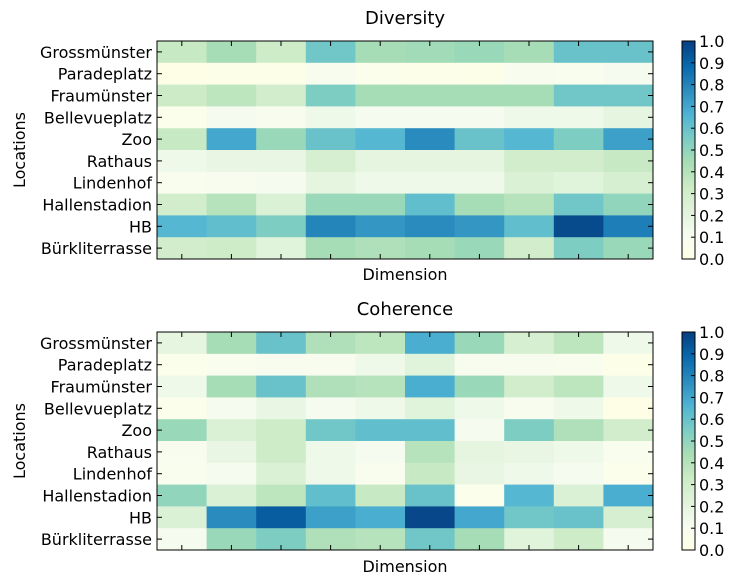 Image resolution: width=735 pixels, height=585 pixels. What do you see at coordinates (711, 463) in the screenshot?
I see `colorbar-tick-label: 0.4` at bounding box center [711, 463].